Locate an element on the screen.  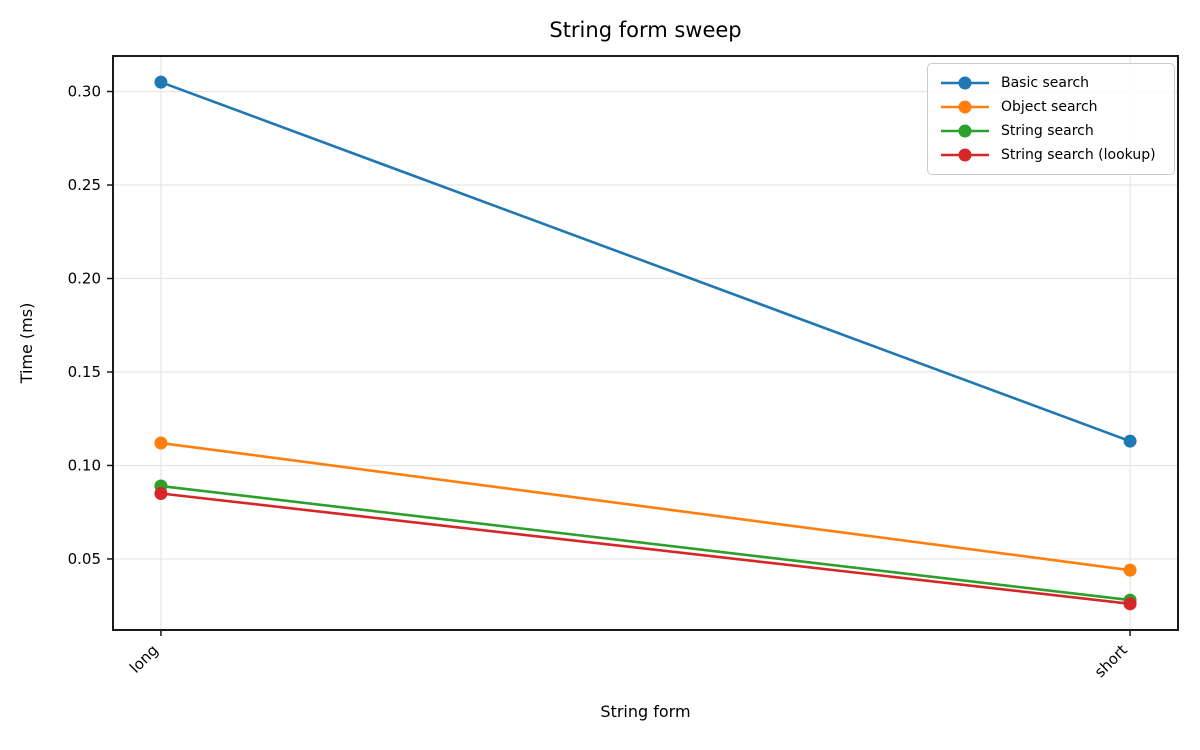
legend-item-string-search: String search is located at coordinates (1051, 131).